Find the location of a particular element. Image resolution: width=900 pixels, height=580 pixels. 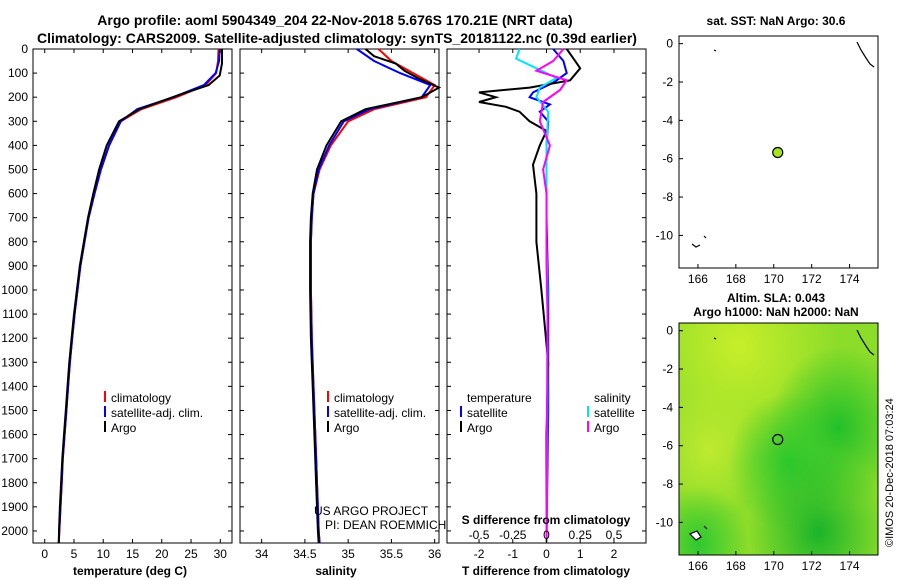

x-tick-label: 5 is located at coordinates (74, 554).